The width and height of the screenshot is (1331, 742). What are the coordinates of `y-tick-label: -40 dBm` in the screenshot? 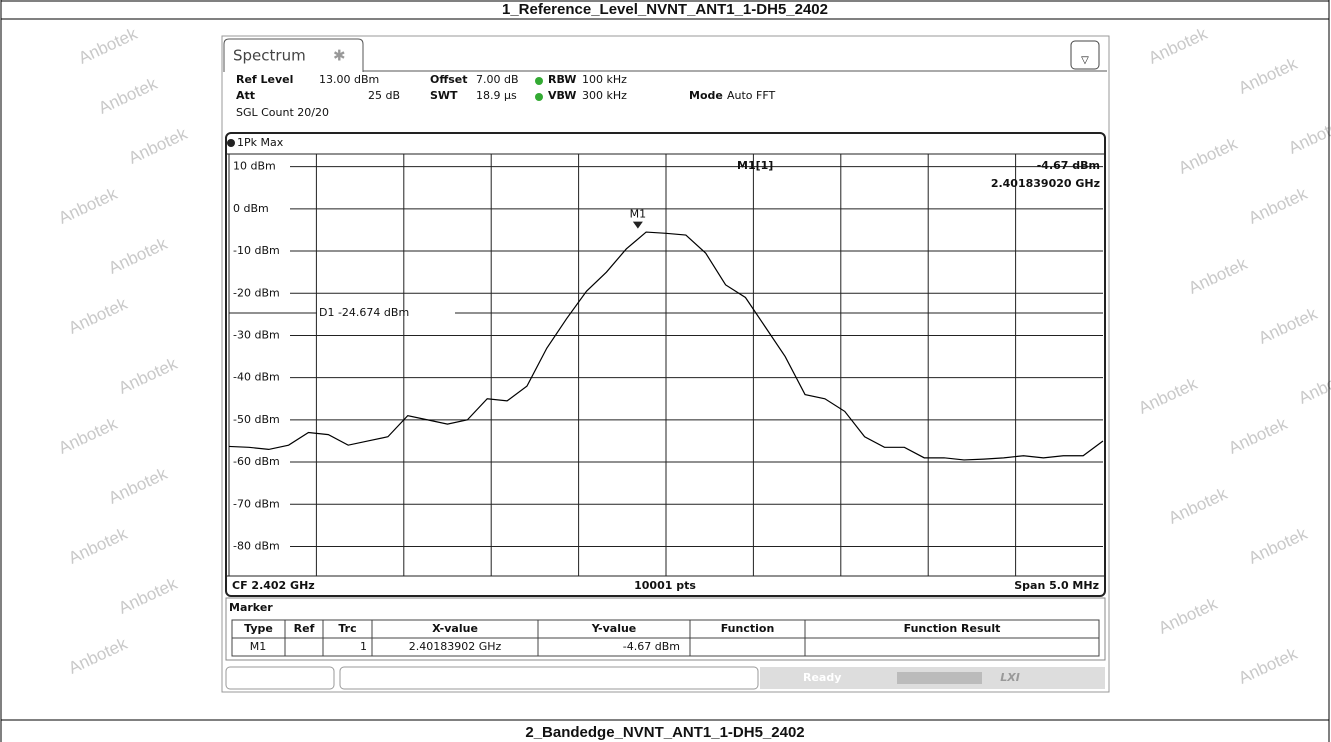 It's located at (256, 377).